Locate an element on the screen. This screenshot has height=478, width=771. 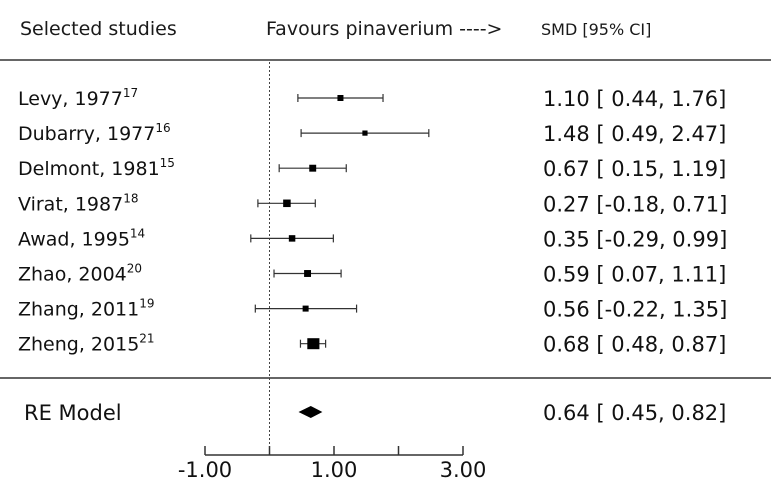
study-label: Zhao, 200420 is located at coordinates (80, 274).